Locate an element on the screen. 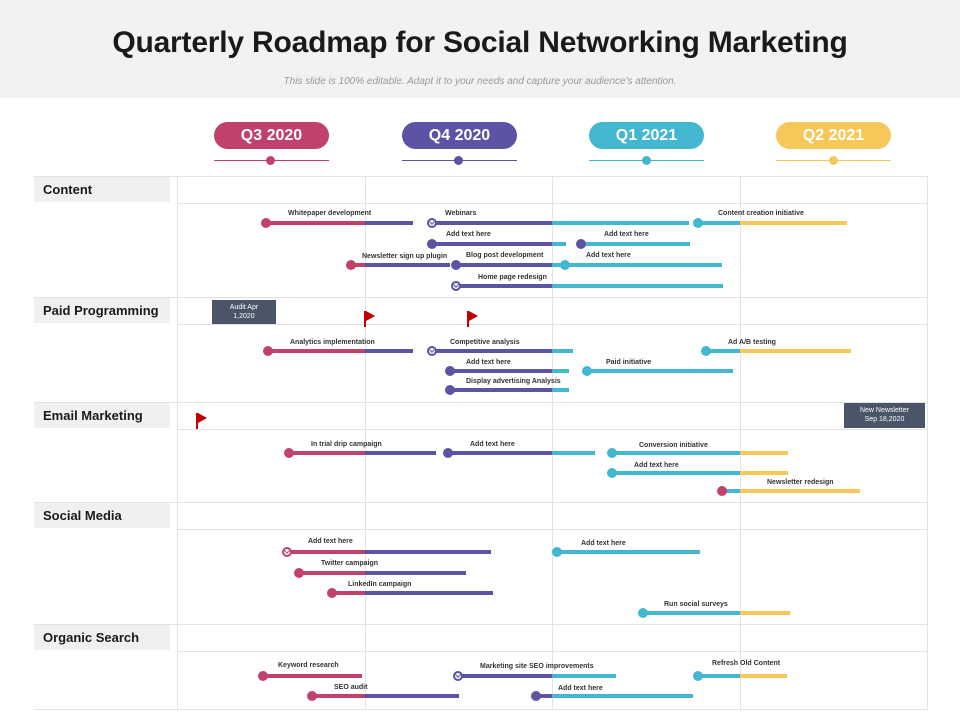 The image size is (960, 720). task-label: Newsletter redesign is located at coordinates (800, 482).